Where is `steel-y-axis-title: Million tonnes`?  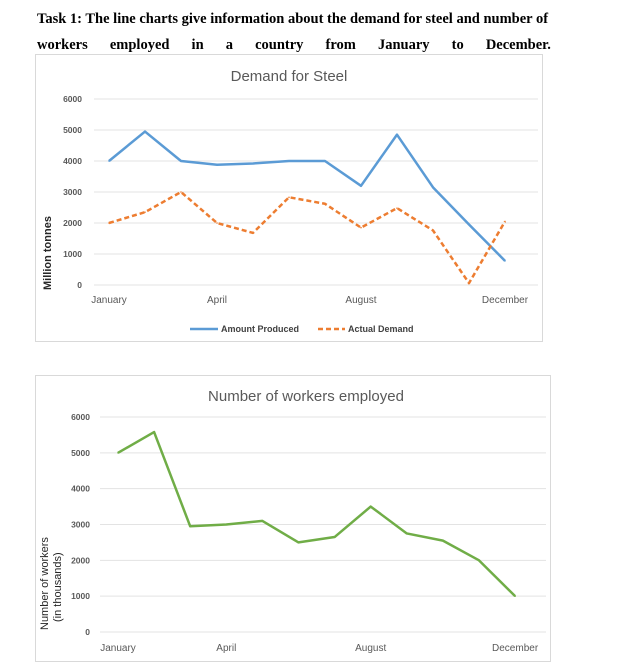 steel-y-axis-title: Million tonnes is located at coordinates (48, 253).